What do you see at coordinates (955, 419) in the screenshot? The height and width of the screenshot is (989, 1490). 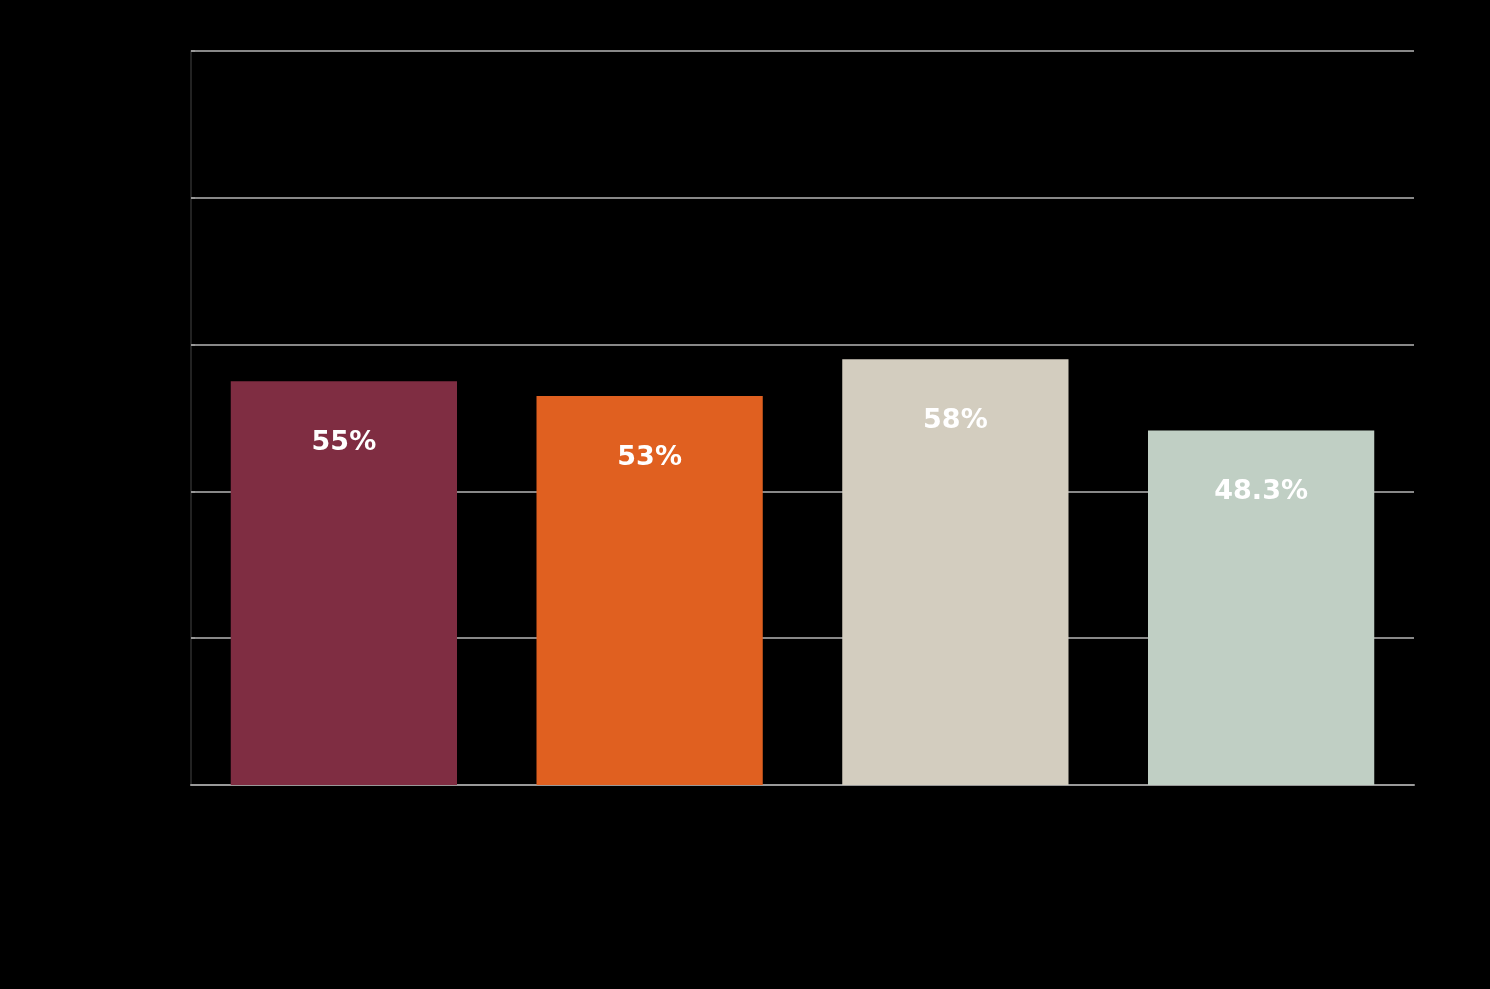 I see `data-label: 58%` at bounding box center [955, 419].